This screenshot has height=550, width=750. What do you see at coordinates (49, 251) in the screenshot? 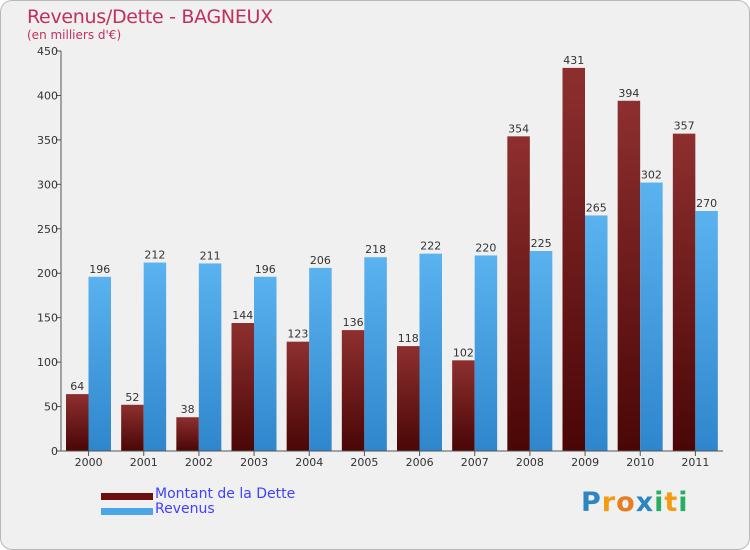
I see `y-axis: 0 50 100 150 200 250 300 350 400 450` at bounding box center [49, 251].